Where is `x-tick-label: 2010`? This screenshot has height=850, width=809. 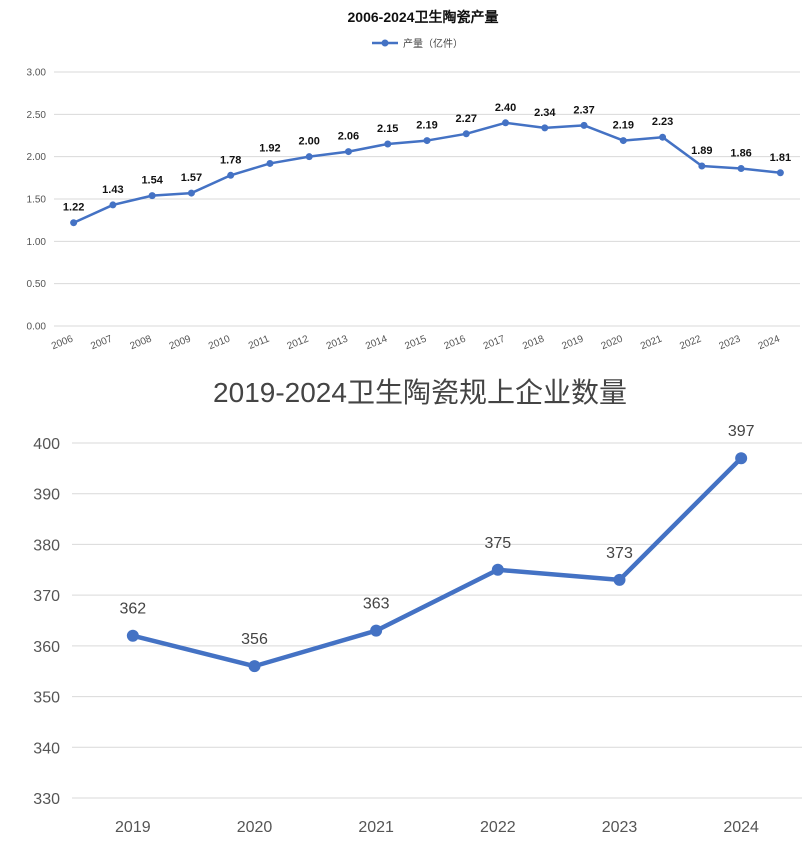
x-tick-label: 2010 is located at coordinates (219, 342).